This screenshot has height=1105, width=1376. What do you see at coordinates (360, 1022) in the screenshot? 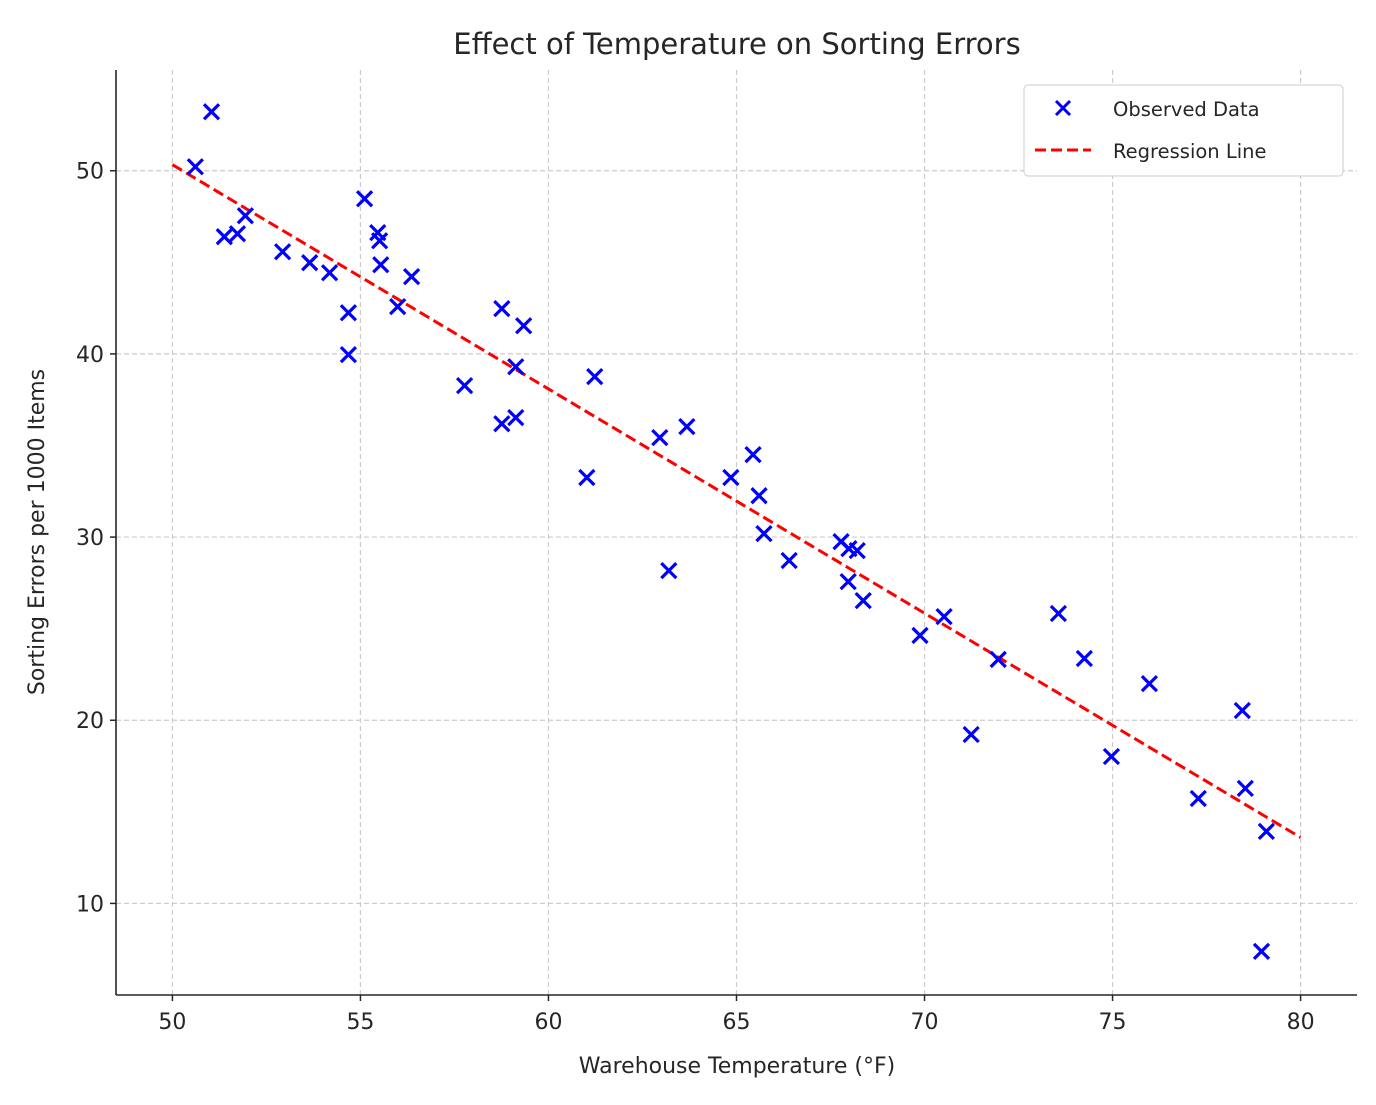
I see `x-tick-label: 55` at bounding box center [360, 1022].